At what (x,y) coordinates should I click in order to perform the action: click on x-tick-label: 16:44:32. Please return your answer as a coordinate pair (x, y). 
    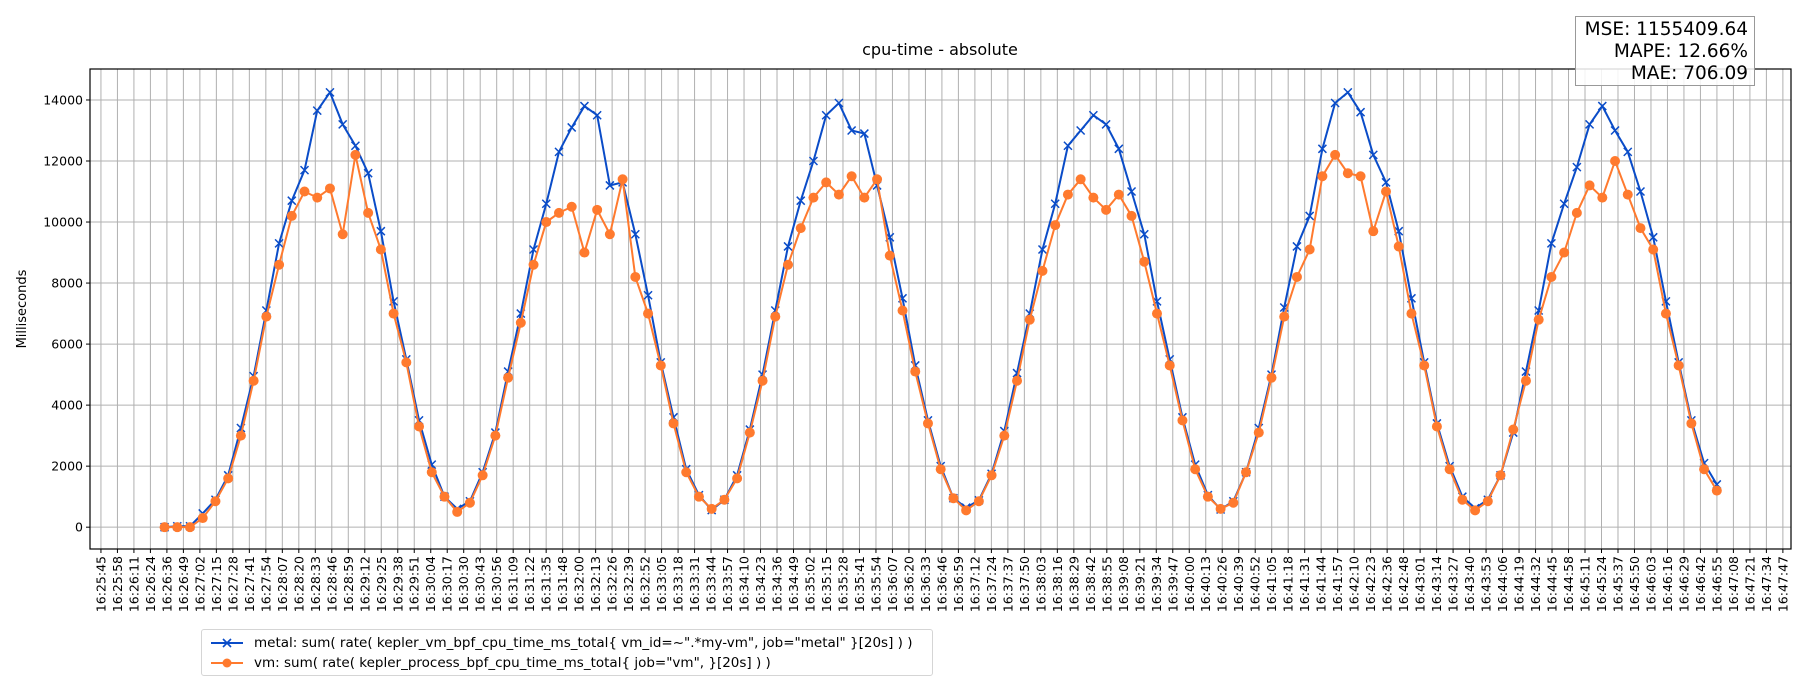
    Looking at the image, I should click on (1535, 584).